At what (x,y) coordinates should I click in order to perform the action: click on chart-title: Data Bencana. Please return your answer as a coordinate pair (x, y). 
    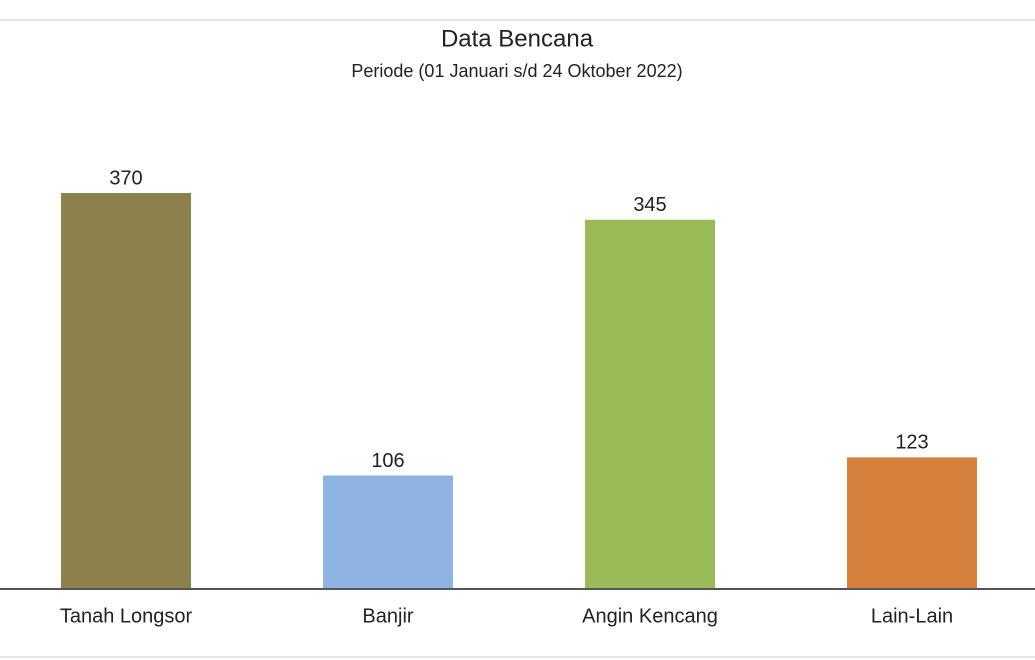
    Looking at the image, I should click on (517, 38).